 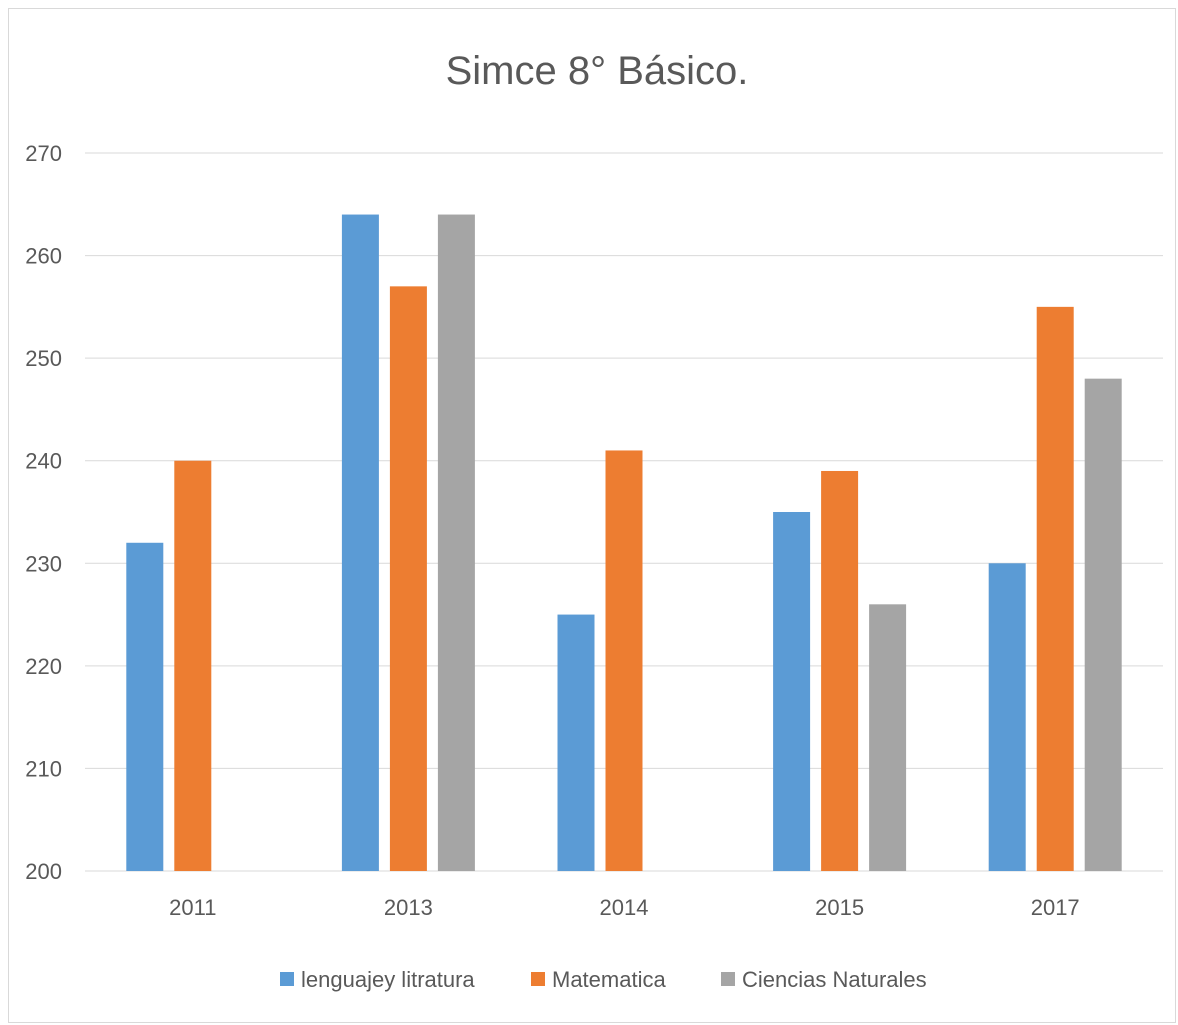 What do you see at coordinates (1055, 907) in the screenshot?
I see `x-tick-label: 2017` at bounding box center [1055, 907].